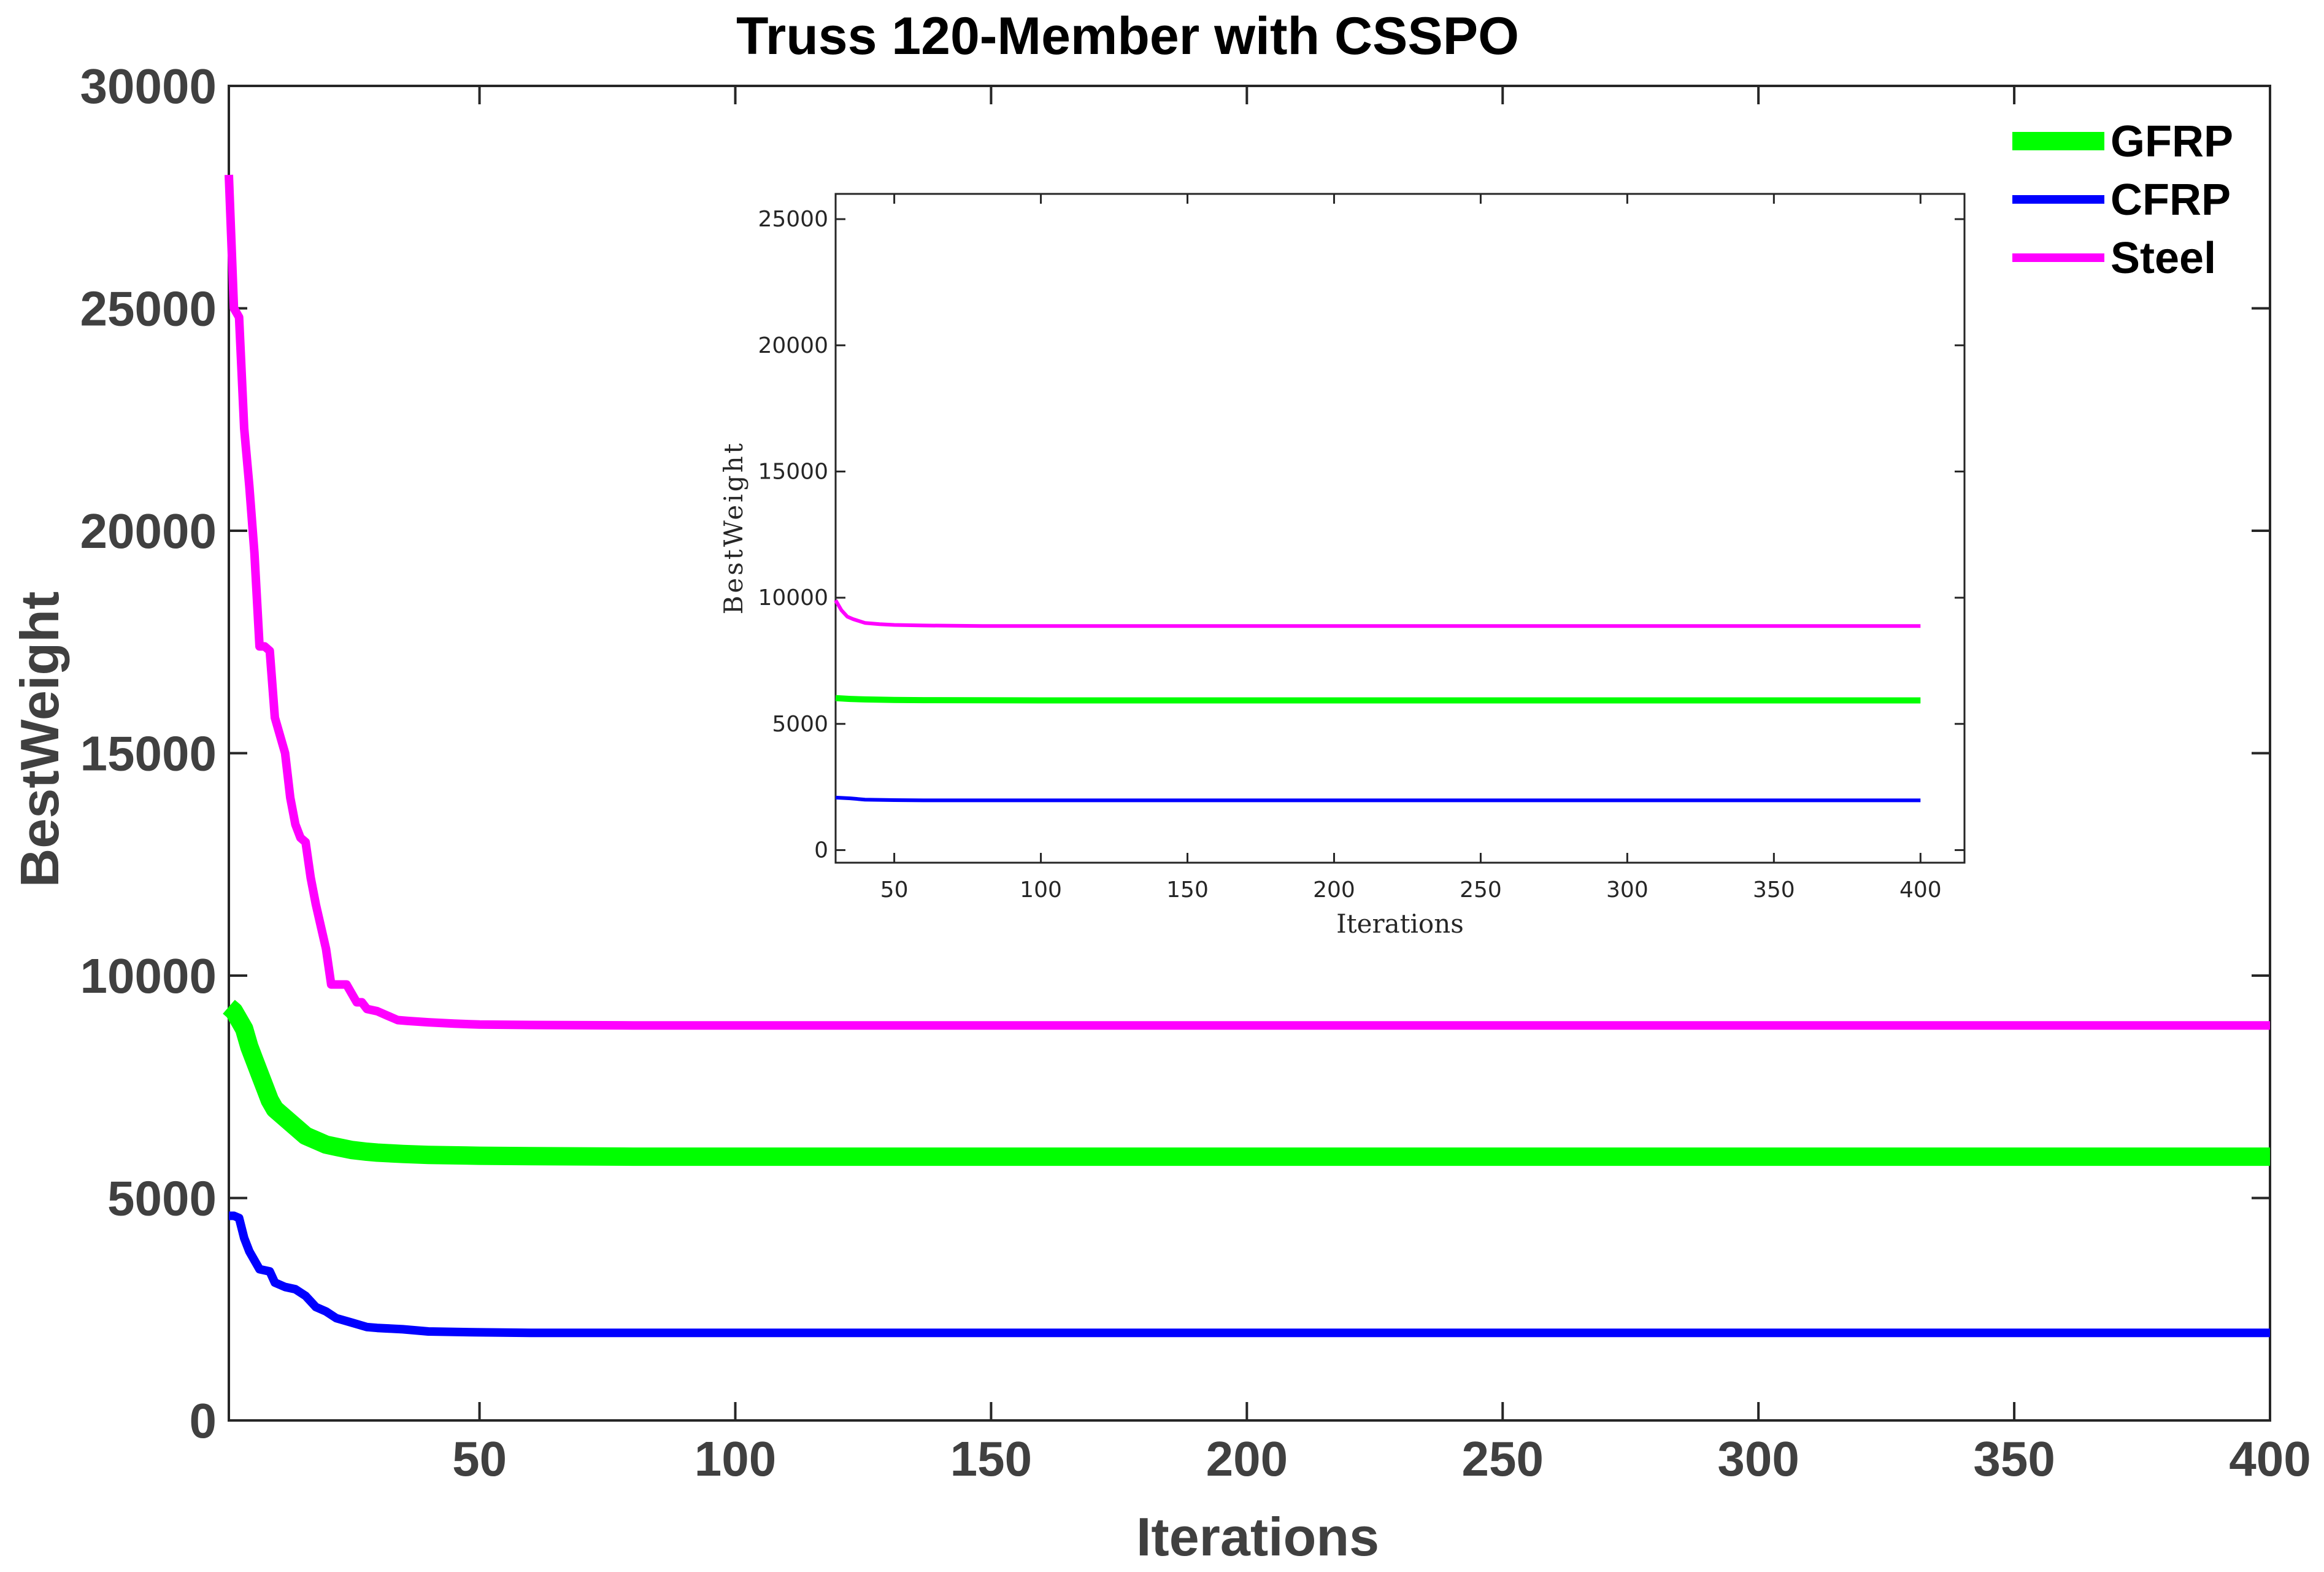  I want to click on main-x-tick-label: 50, so click(479, 1459).